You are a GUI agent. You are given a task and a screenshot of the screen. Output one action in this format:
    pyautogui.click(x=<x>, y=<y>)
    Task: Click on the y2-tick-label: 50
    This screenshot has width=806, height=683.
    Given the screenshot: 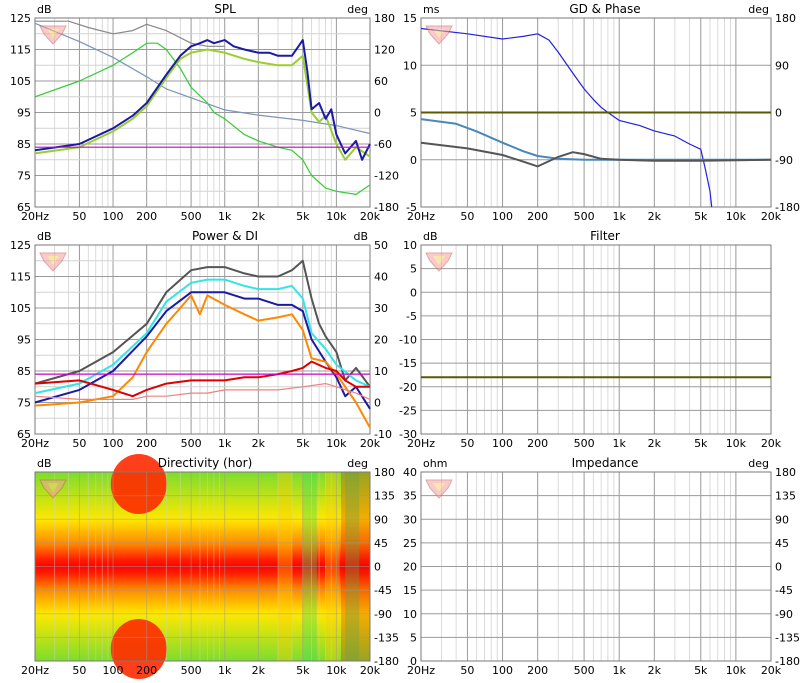 What is the action you would take?
    pyautogui.click(x=381, y=245)
    